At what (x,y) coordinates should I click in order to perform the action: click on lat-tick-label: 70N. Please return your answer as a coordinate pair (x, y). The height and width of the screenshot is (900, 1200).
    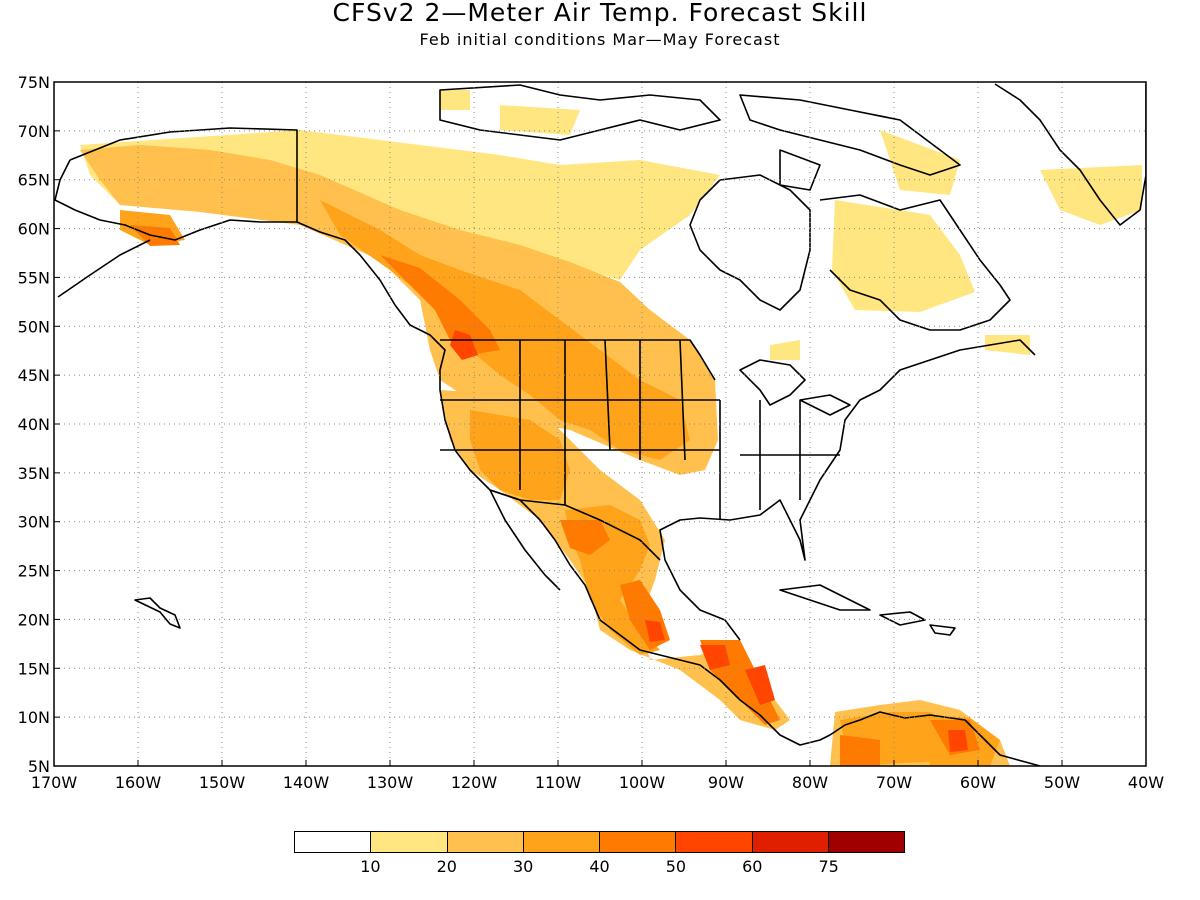
    Looking at the image, I should click on (34, 131).